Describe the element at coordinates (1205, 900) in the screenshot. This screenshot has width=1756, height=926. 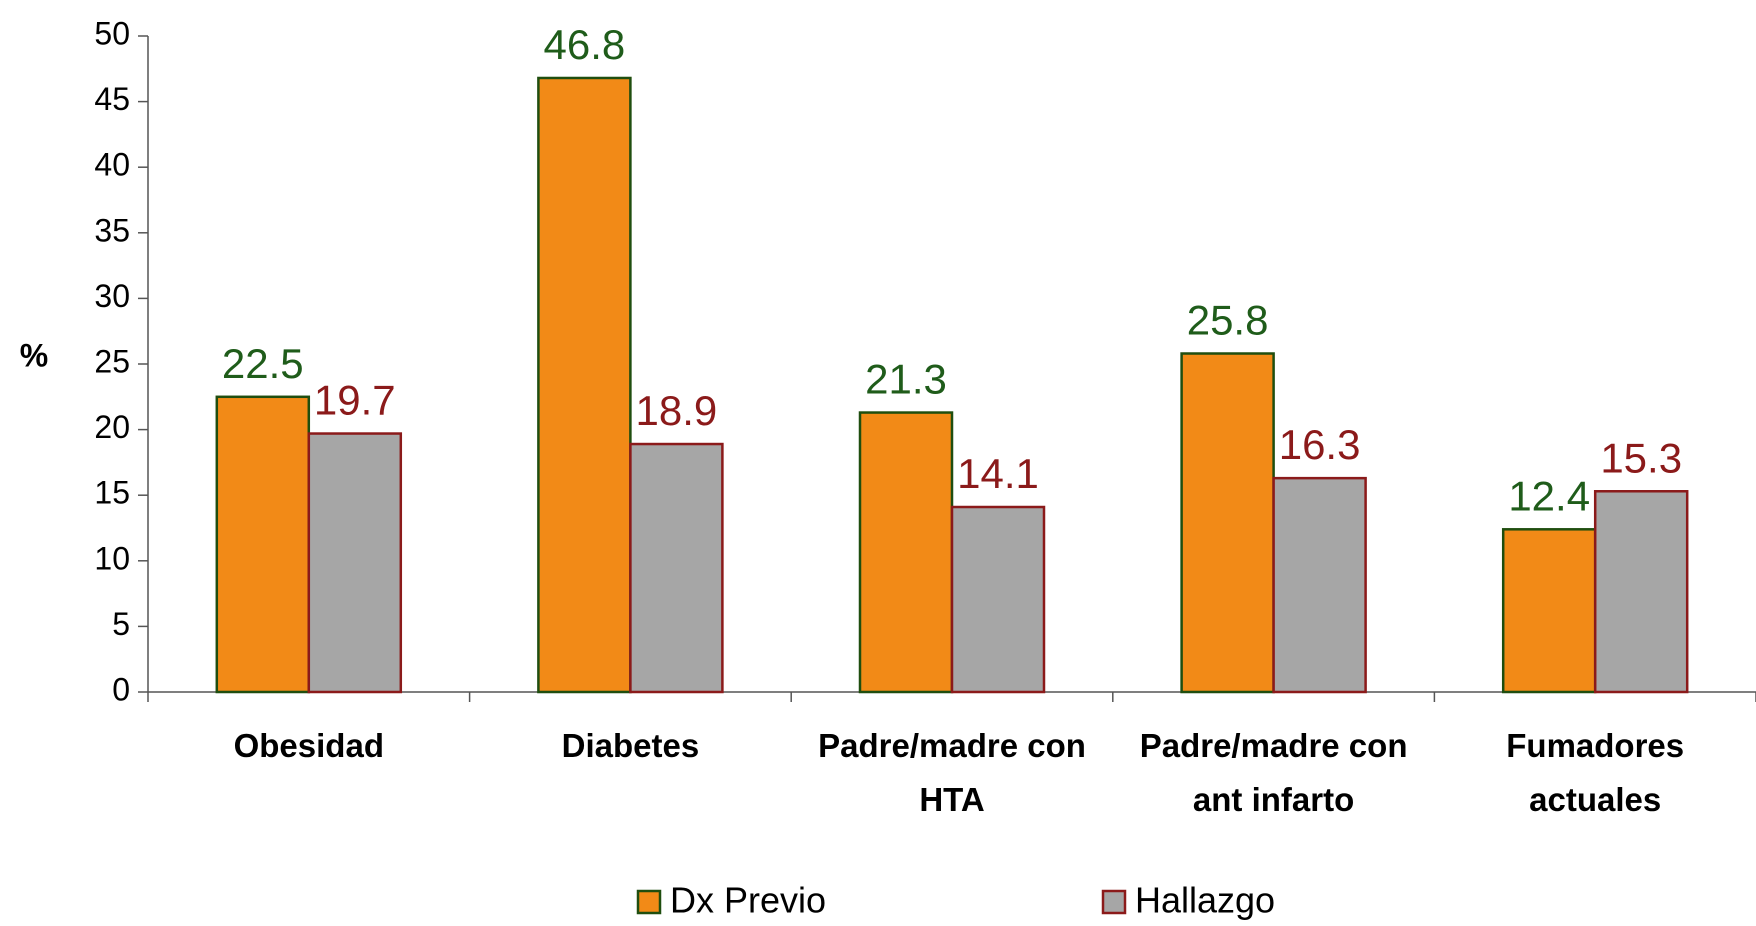
I see `legend-label: Hallazgo` at that location.